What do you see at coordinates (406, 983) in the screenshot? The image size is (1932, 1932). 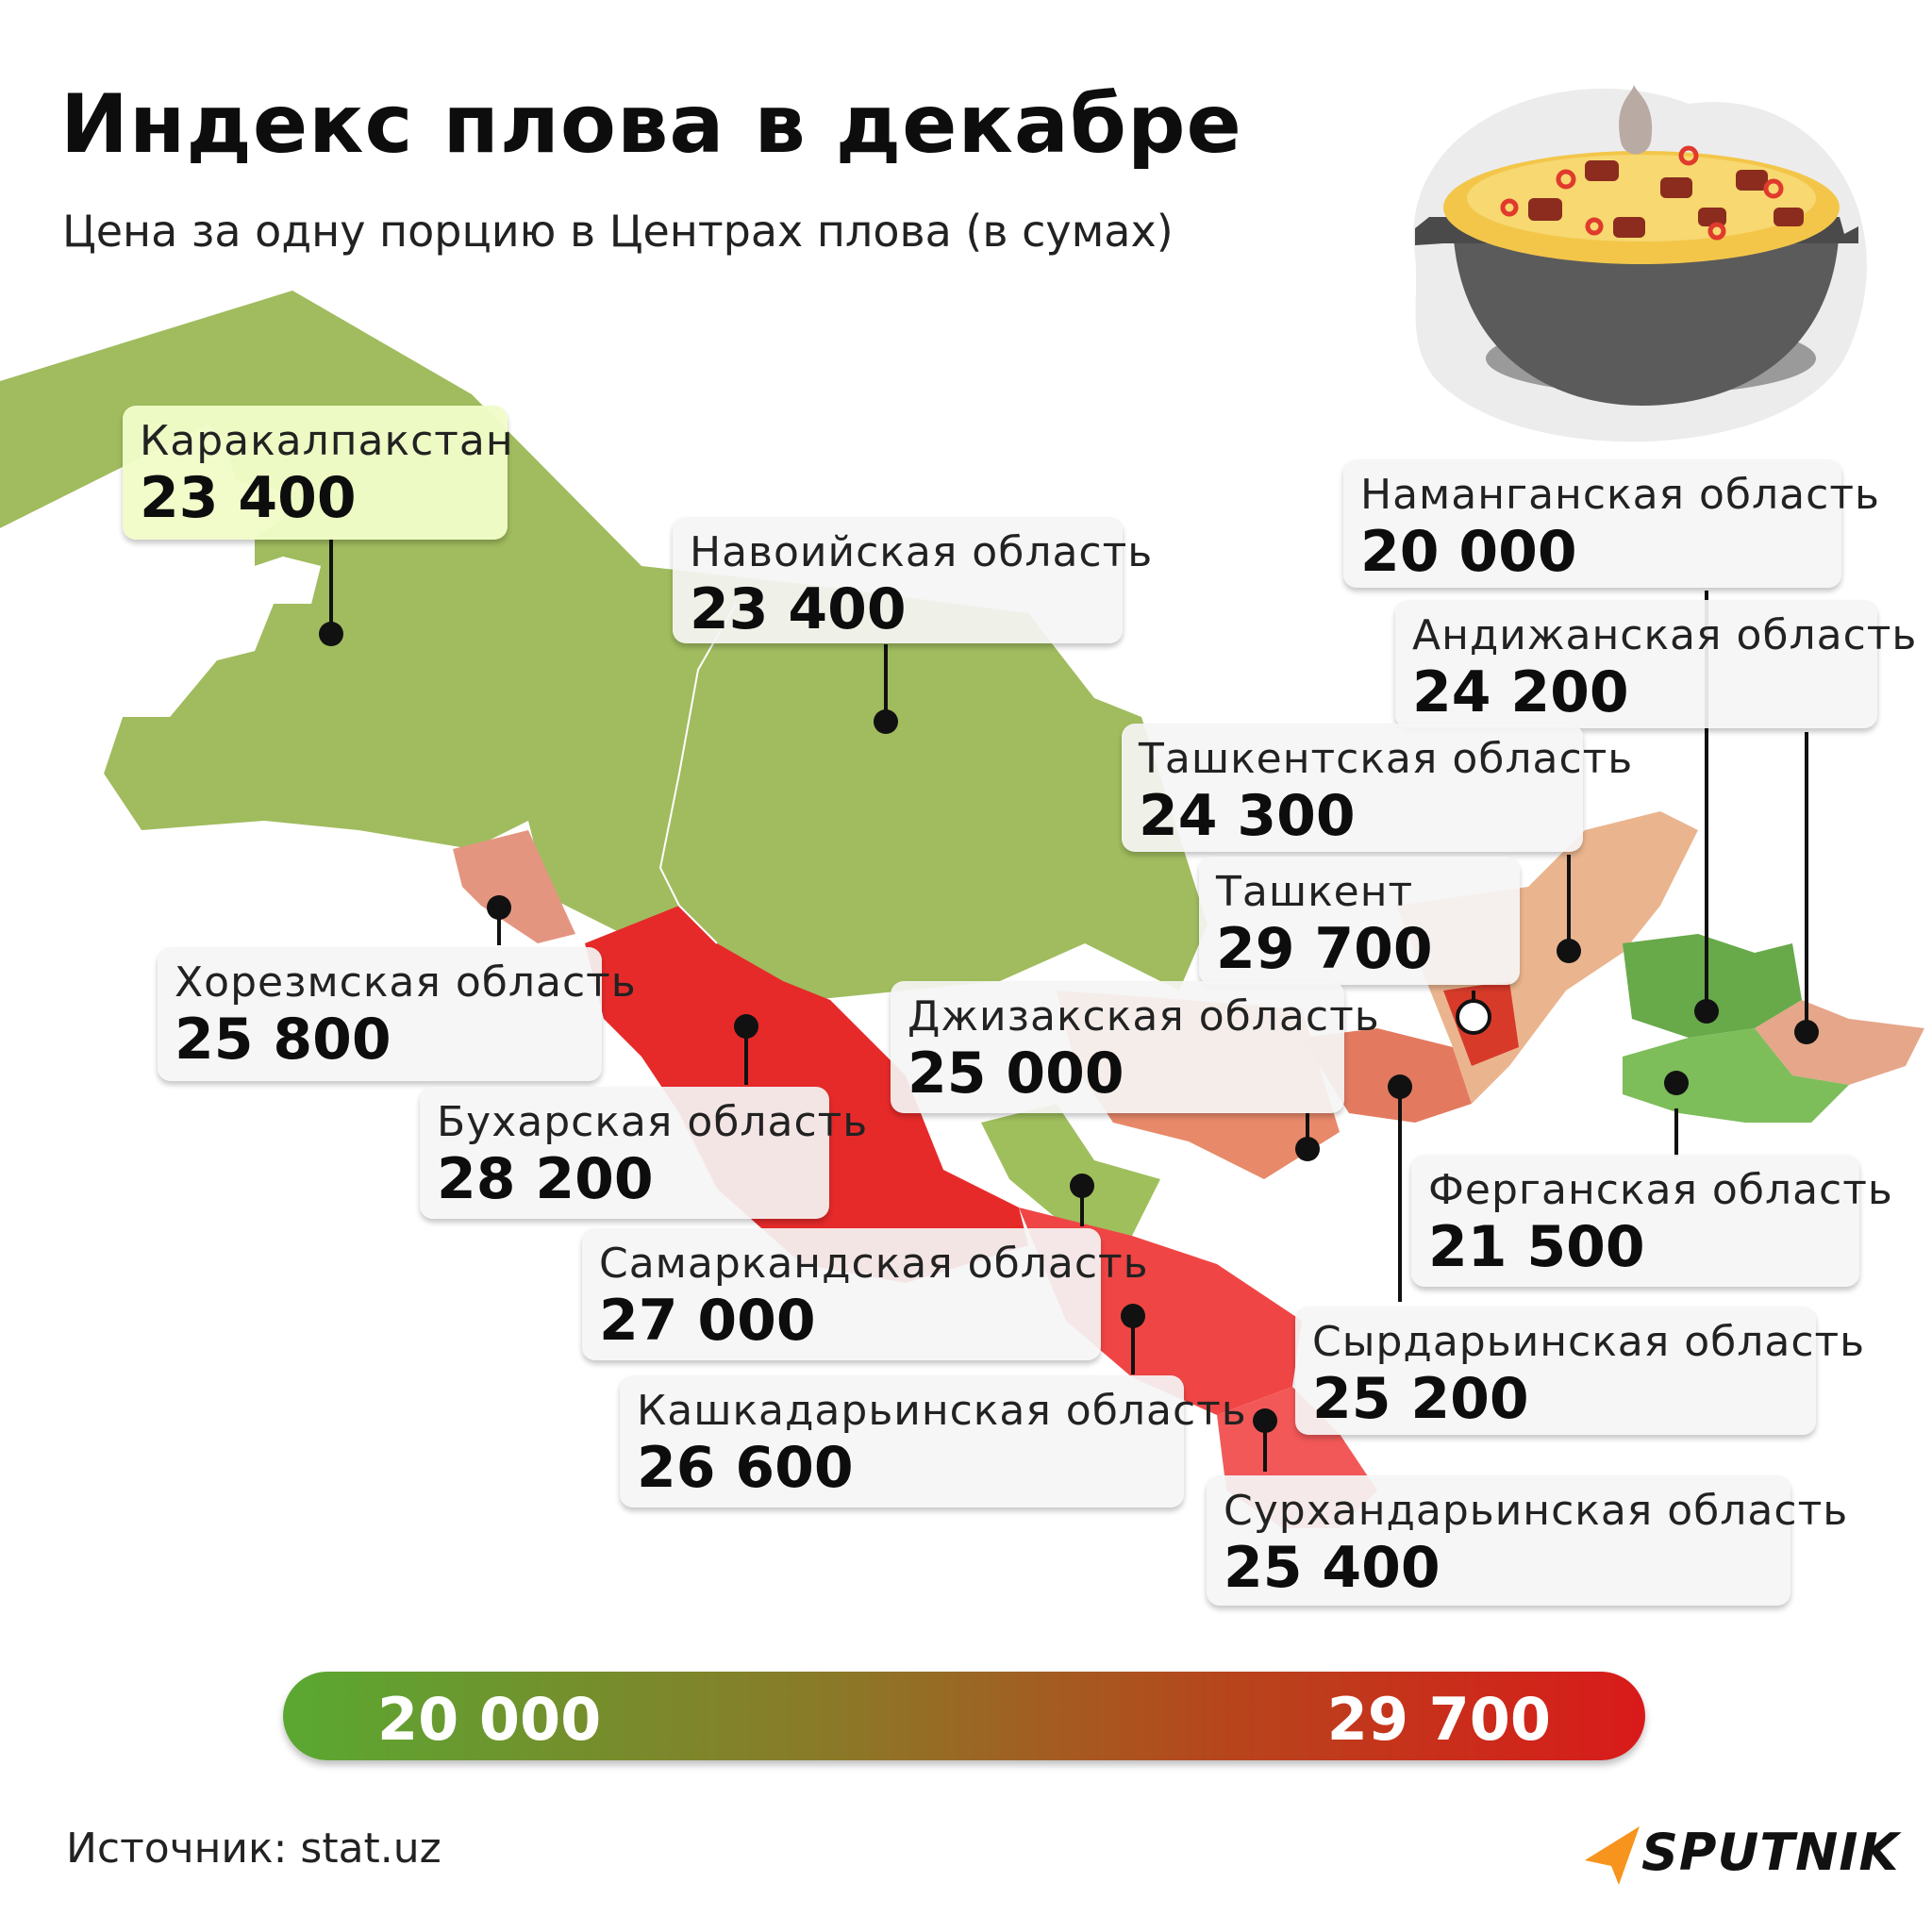 I see `region-name: Хорезмская область` at bounding box center [406, 983].